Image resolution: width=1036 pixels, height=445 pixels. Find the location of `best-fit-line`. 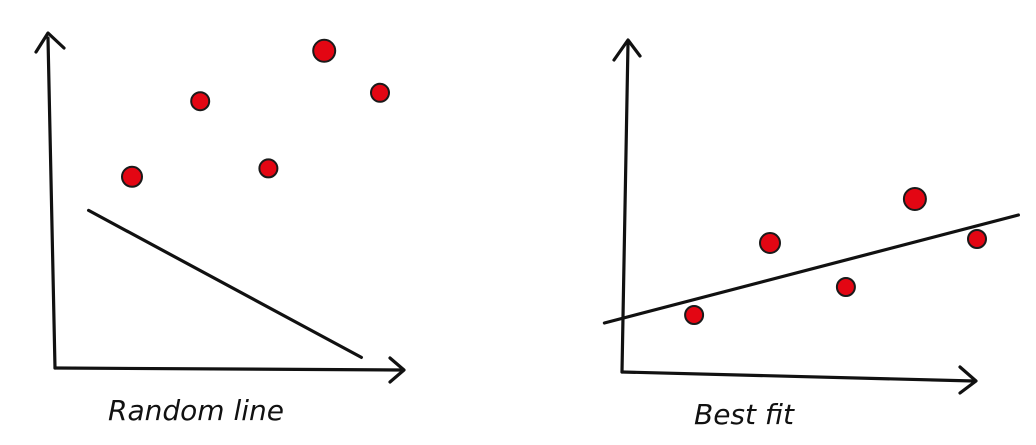

best-fit-line is located at coordinates (811, 269).